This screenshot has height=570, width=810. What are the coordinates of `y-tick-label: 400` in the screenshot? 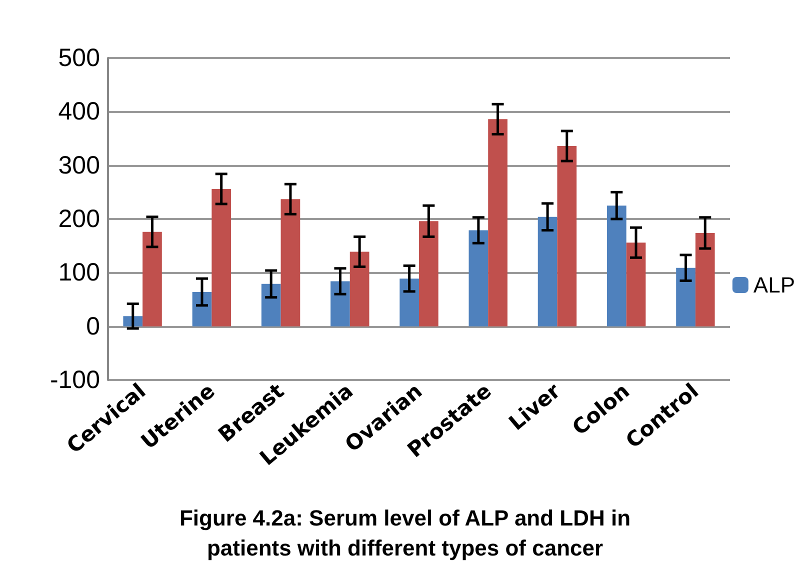 It's located at (79, 112).